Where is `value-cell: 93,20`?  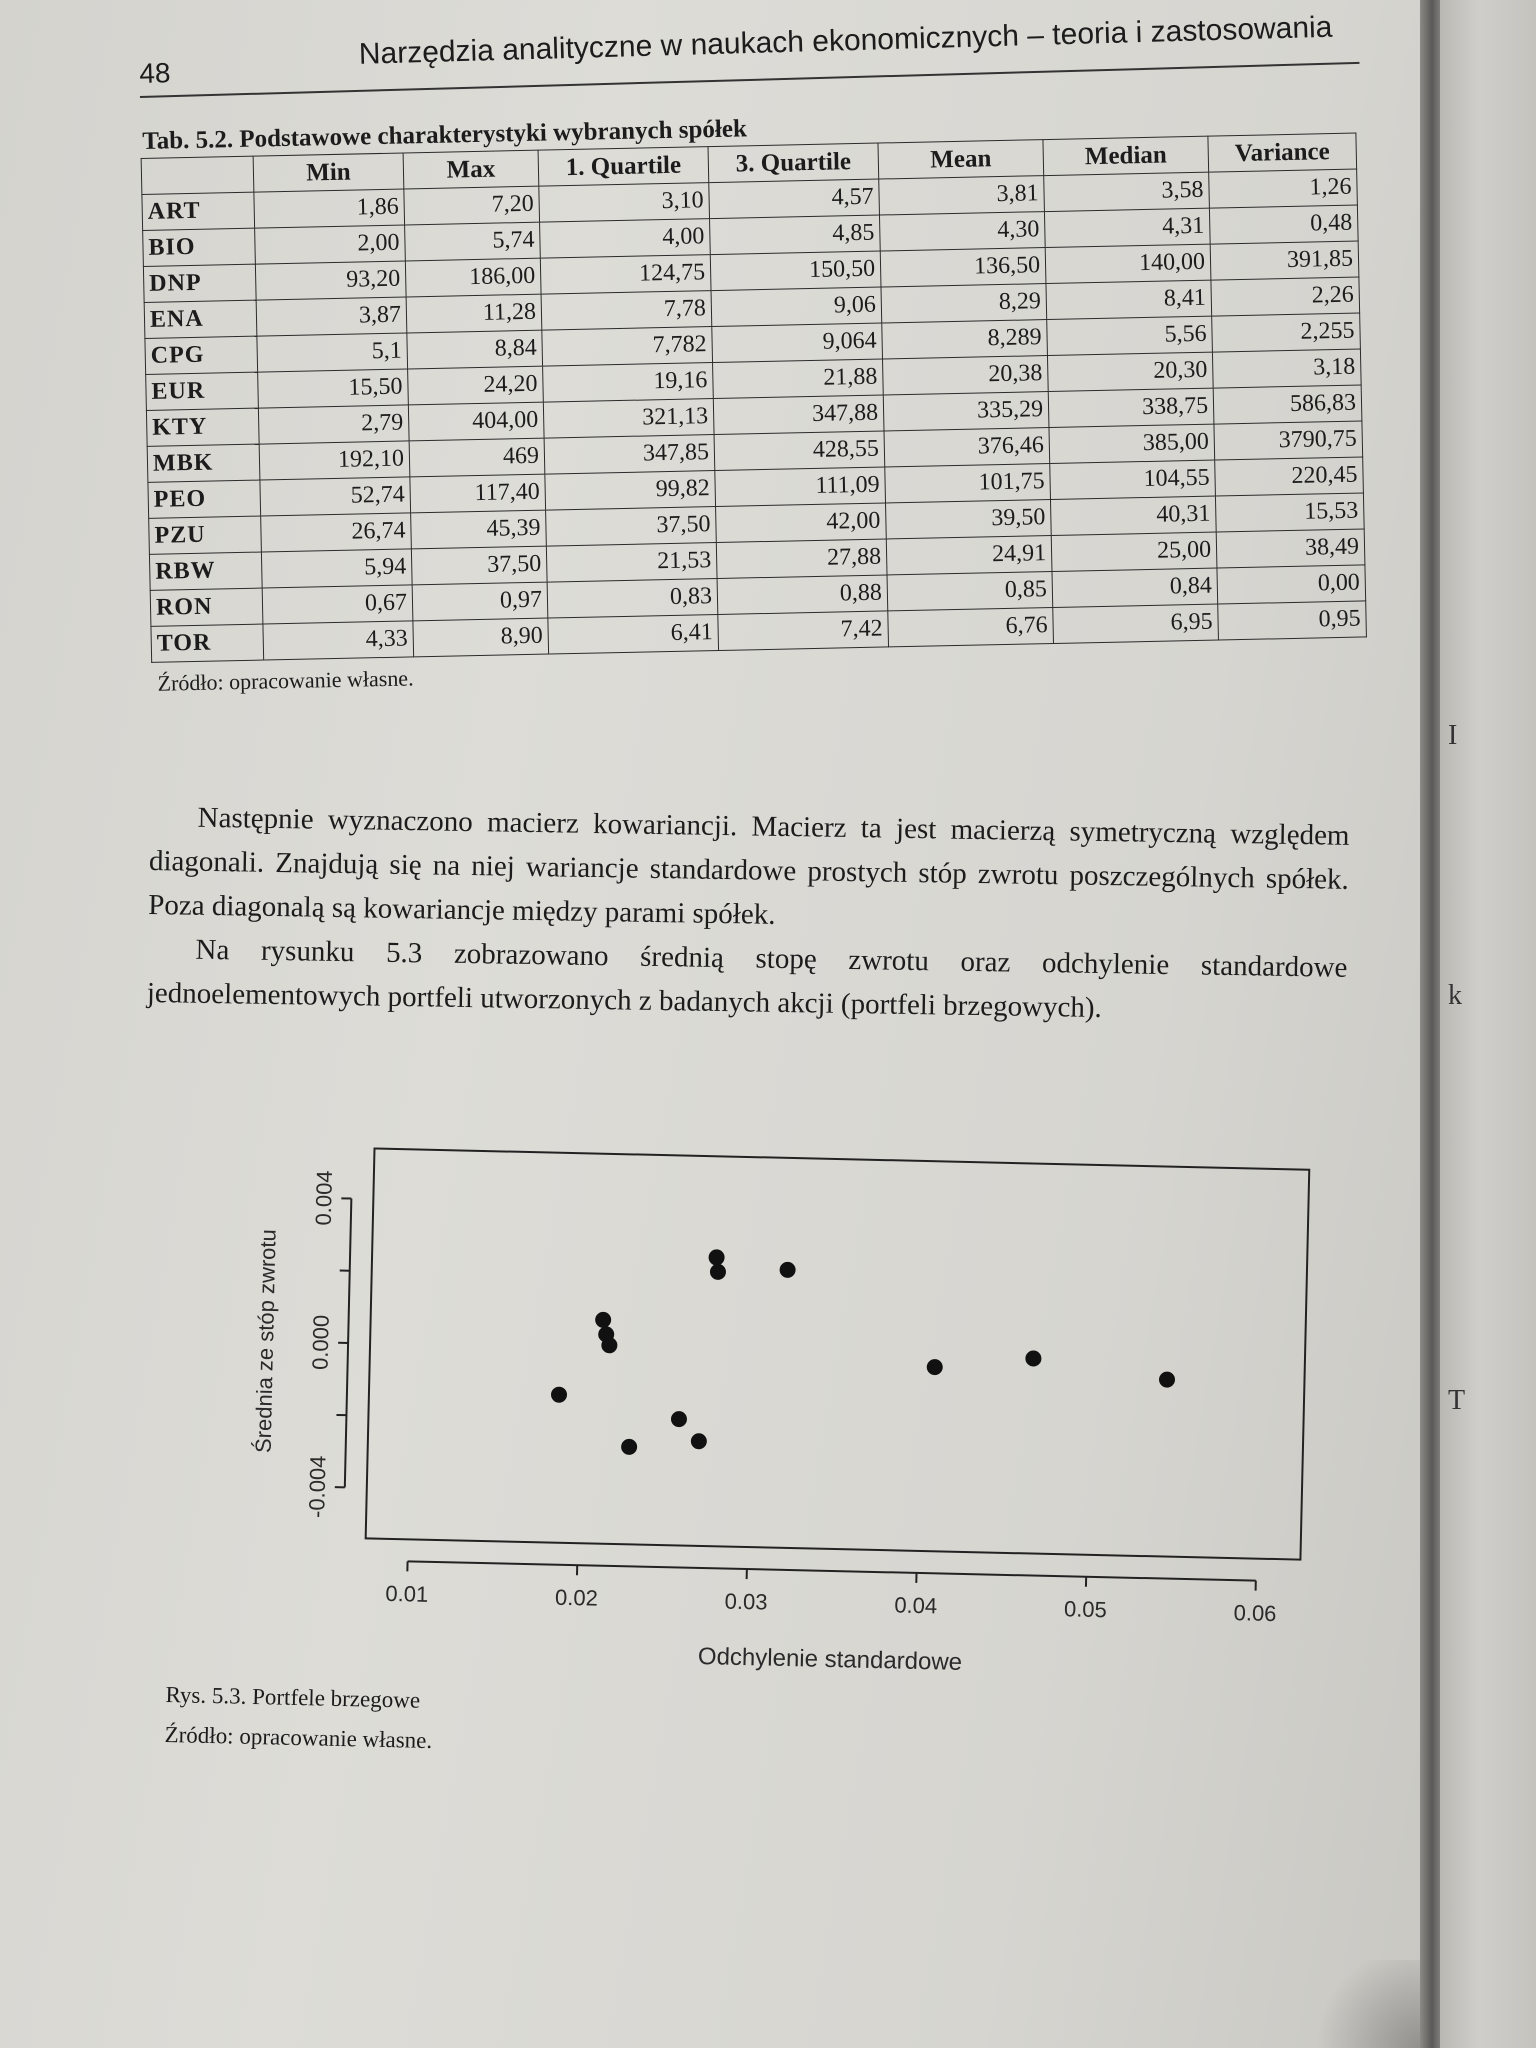
value-cell: 93,20 is located at coordinates (331, 280).